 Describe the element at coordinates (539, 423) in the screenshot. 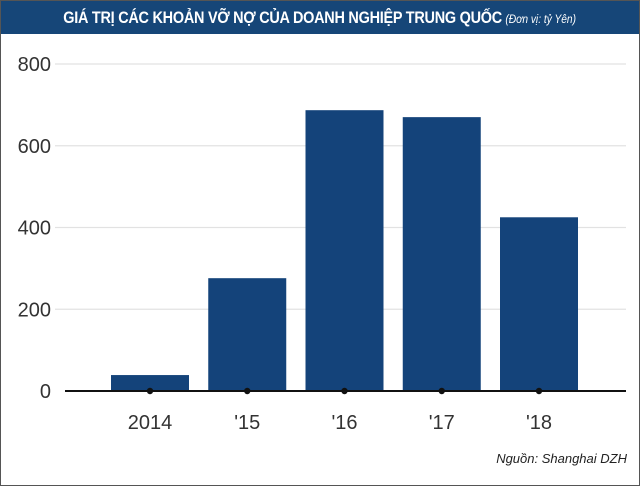

I see `x-tick-label: '18` at that location.